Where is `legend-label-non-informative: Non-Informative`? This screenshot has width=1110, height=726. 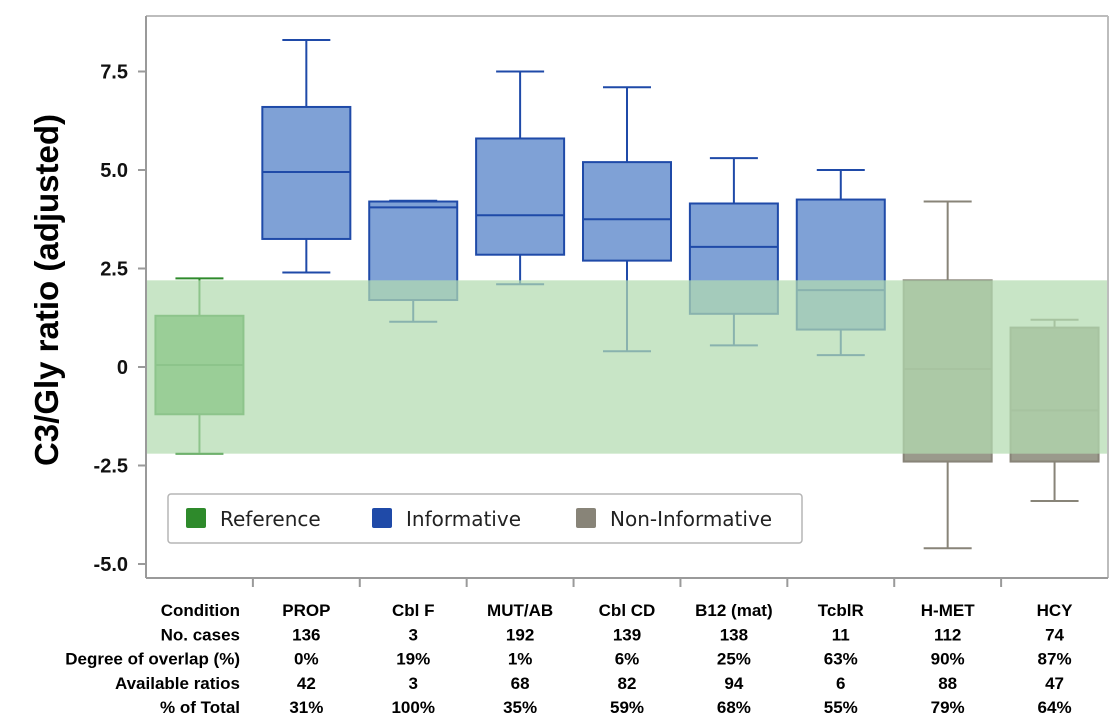
legend-label-non-informative: Non-Informative is located at coordinates (691, 519).